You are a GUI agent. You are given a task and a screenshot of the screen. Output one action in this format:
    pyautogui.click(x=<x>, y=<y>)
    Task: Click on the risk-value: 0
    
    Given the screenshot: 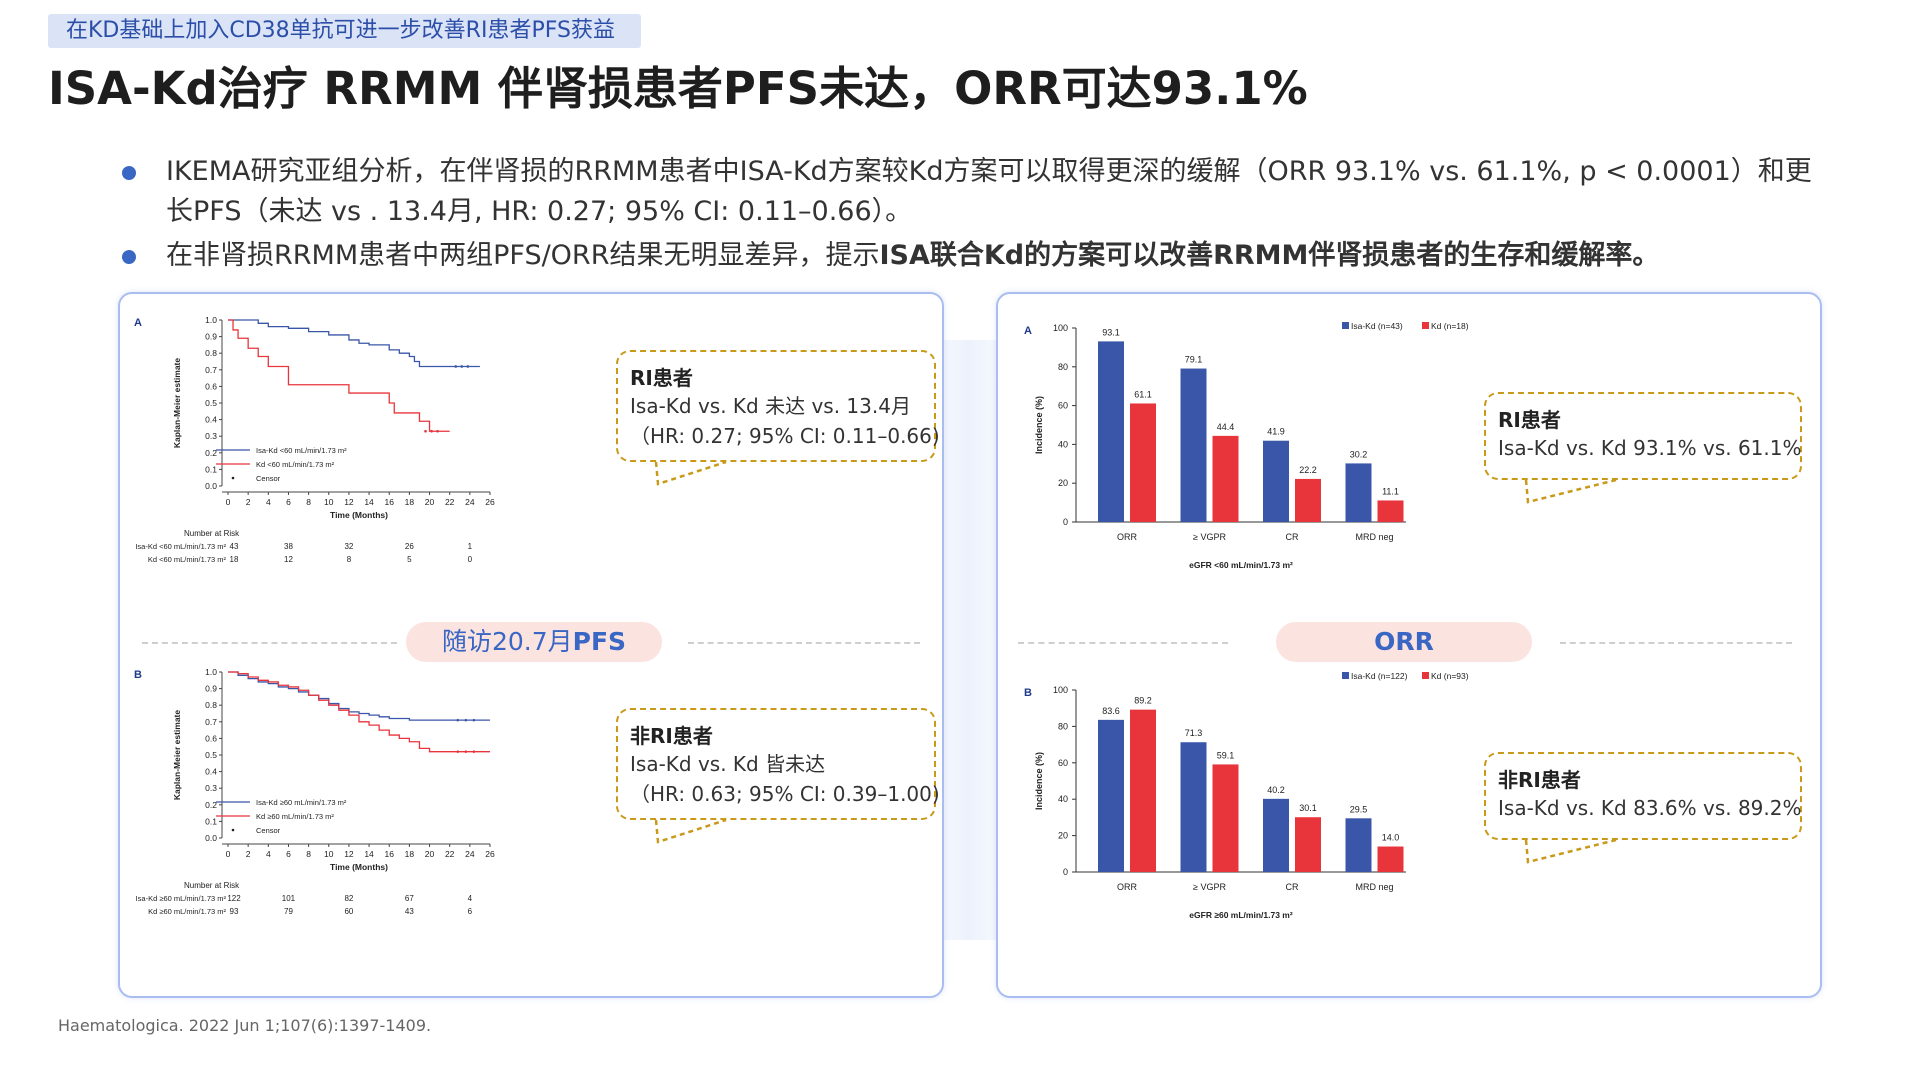 What is the action you would take?
    pyautogui.click(x=470, y=559)
    